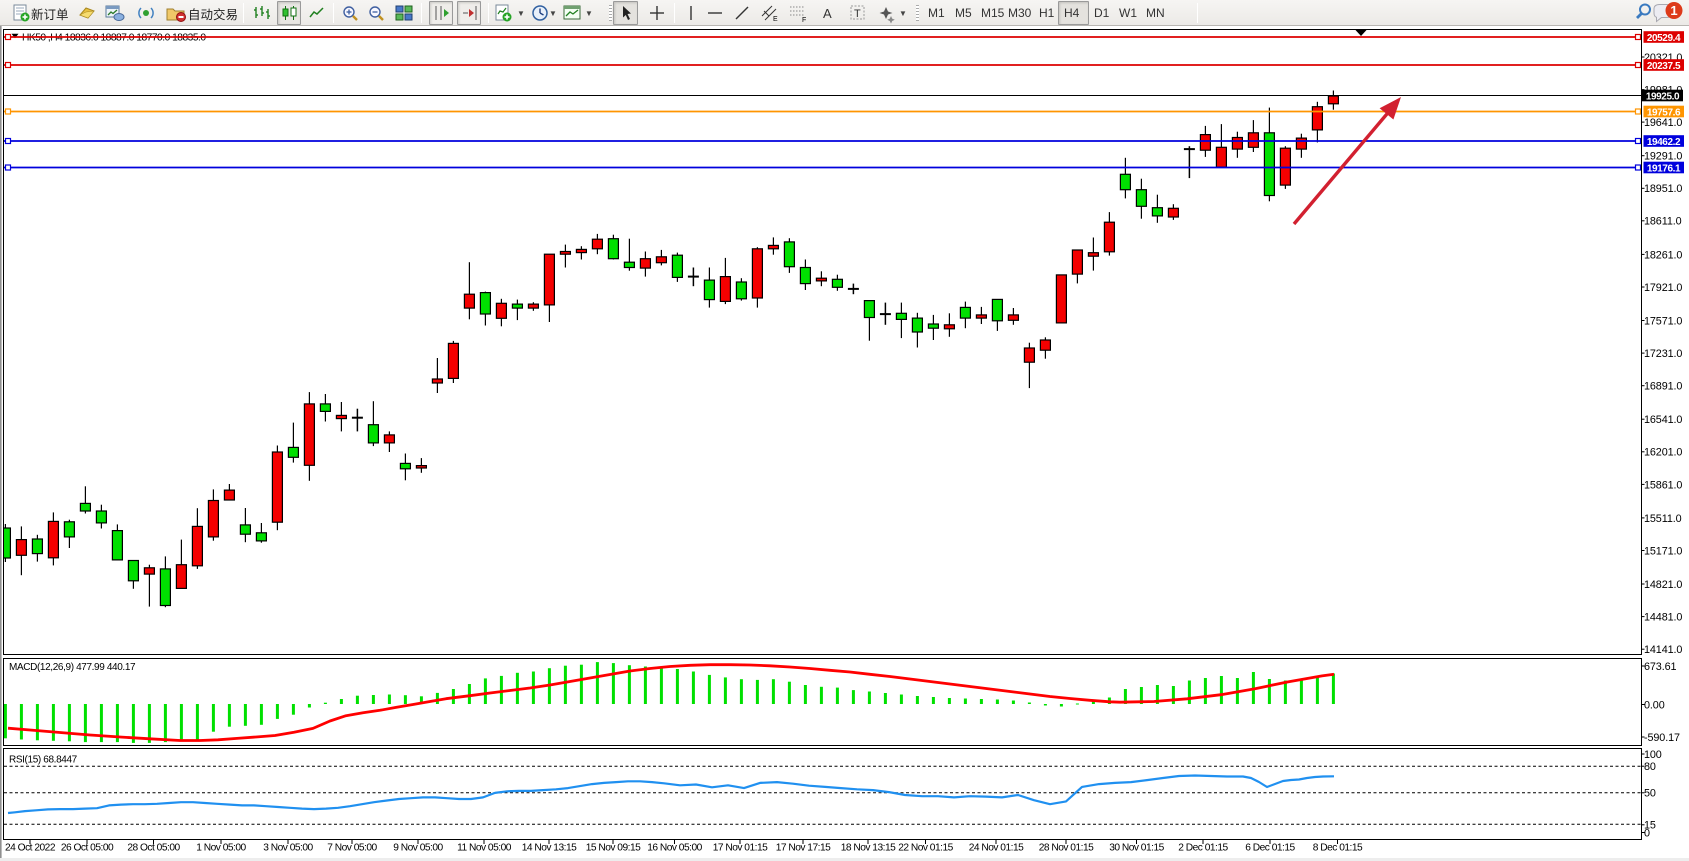 This screenshot has width=1689, height=861. Describe the element at coordinates (740, 848) in the screenshot. I see `svg-text: 17 Nov 01:15` at that location.